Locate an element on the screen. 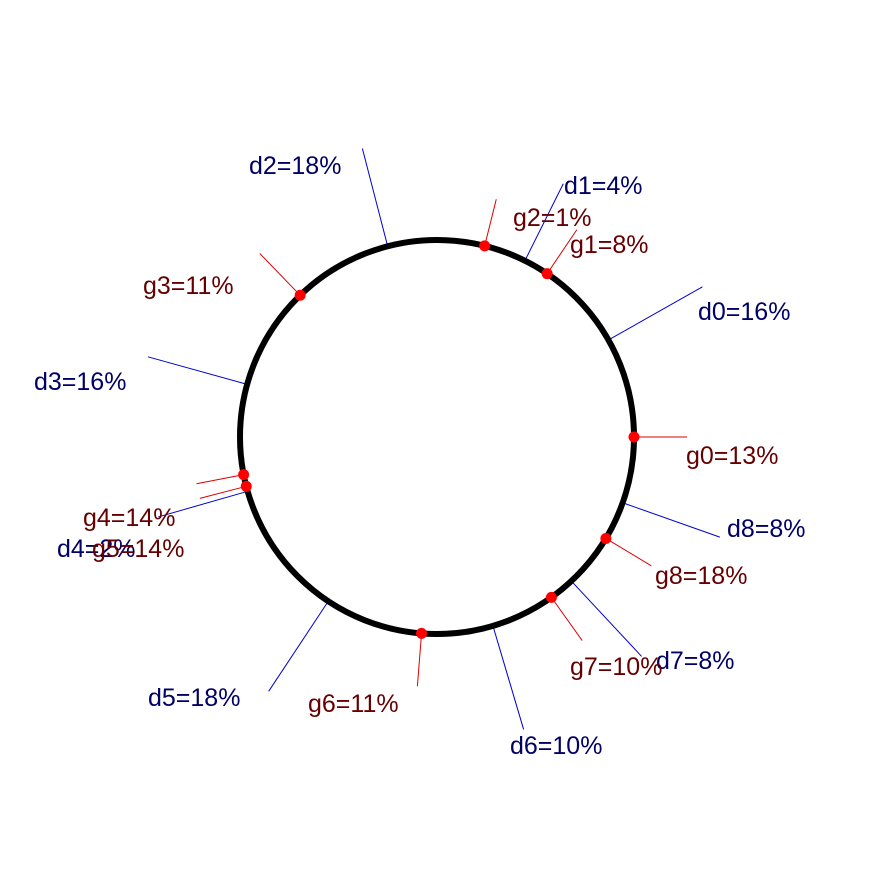 The width and height of the screenshot is (875, 880). d5-label: d5=18% is located at coordinates (194, 698).